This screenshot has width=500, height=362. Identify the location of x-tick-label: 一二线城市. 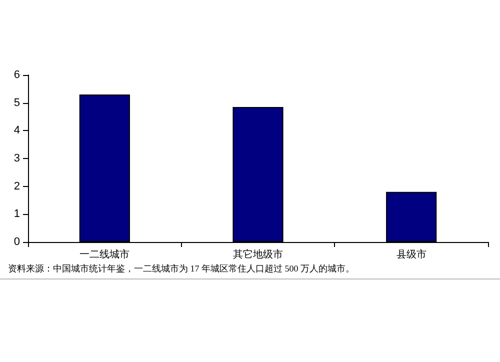
(105, 254).